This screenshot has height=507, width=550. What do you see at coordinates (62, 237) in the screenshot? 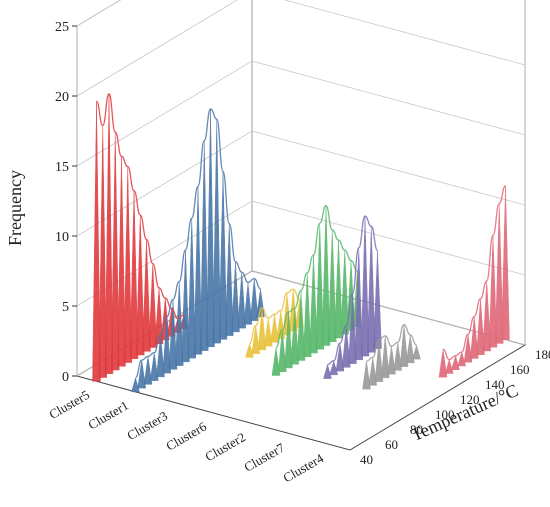
I see `z-tick-label: 10` at bounding box center [62, 237].